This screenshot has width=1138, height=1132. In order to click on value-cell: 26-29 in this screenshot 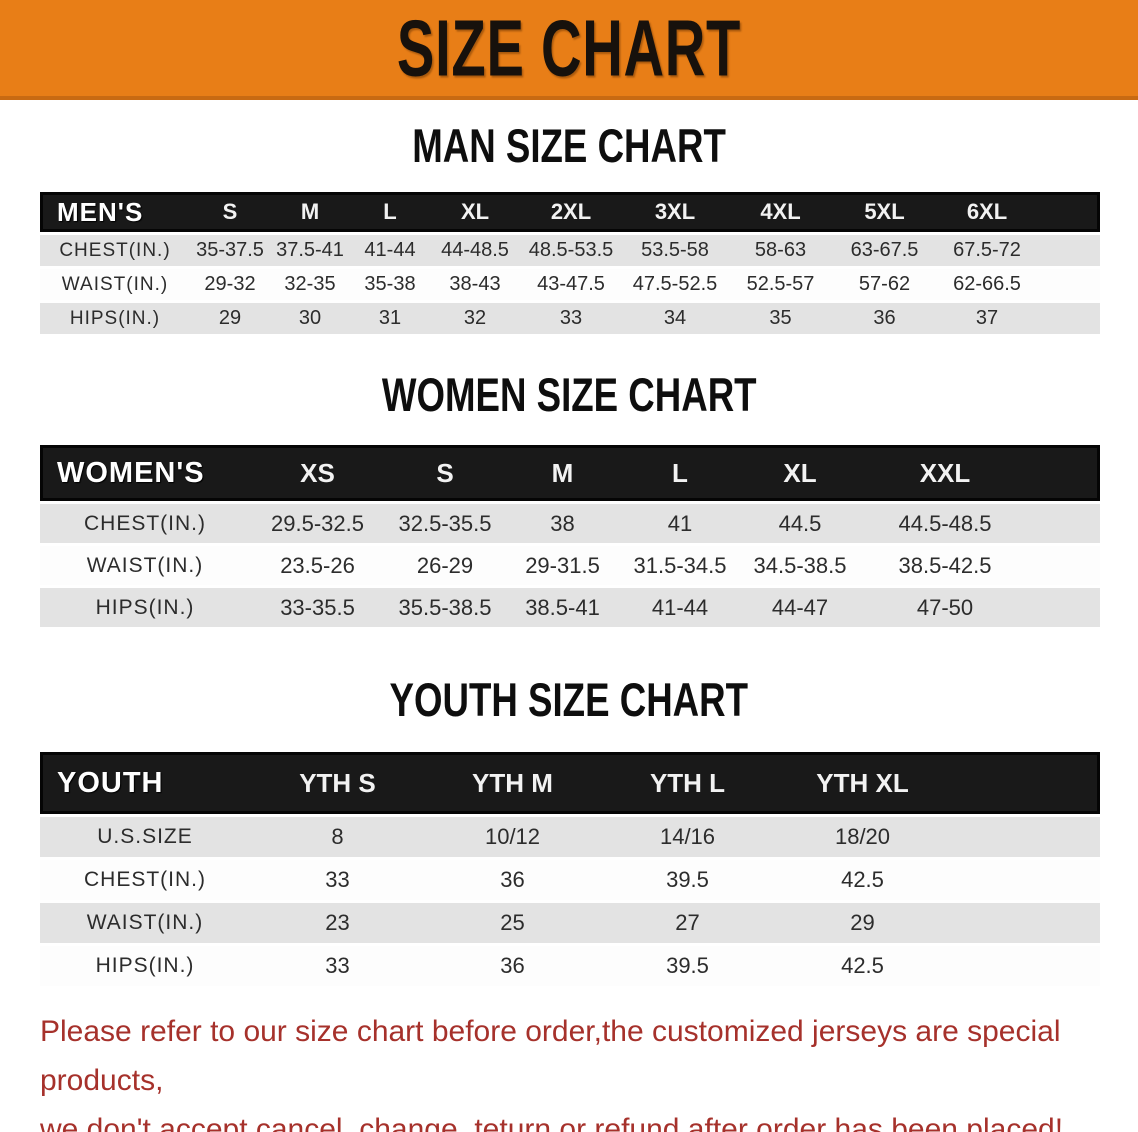, I will do `click(445, 565)`.